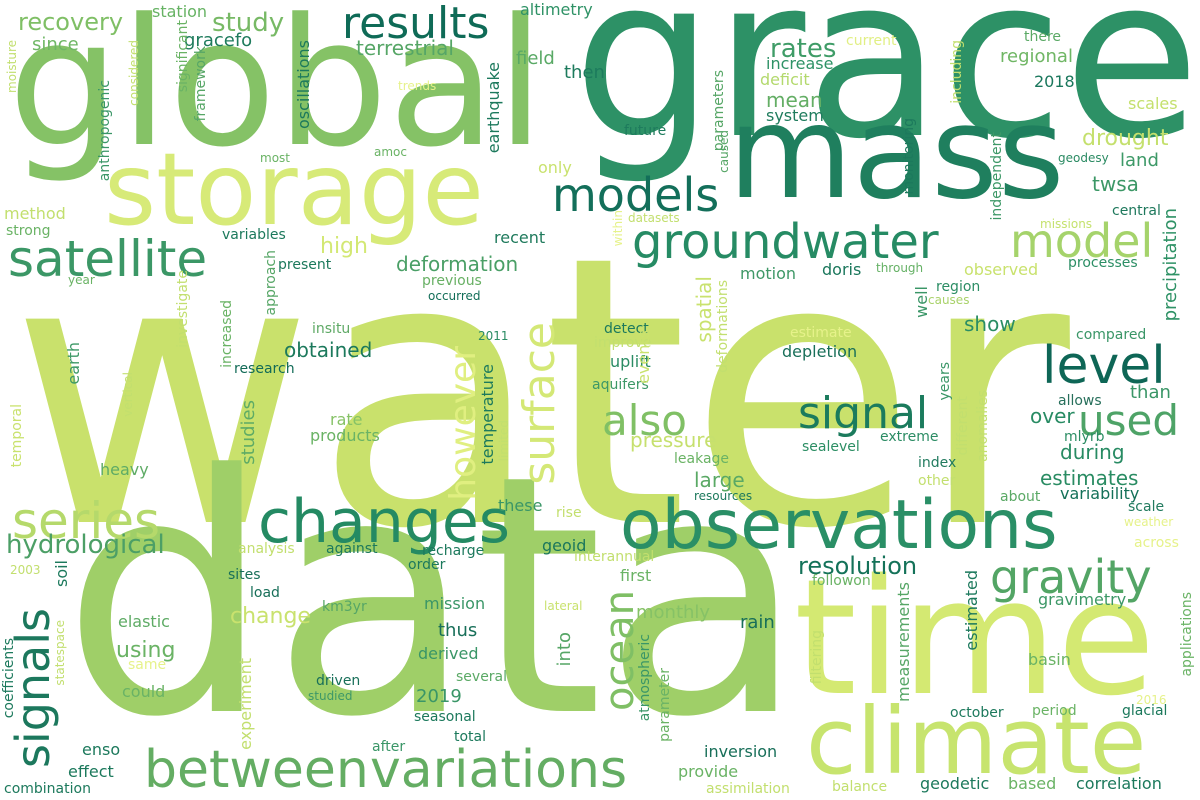 This screenshot has height=800, width=1200. Describe the element at coordinates (303, 85) in the screenshot. I see `word: oscillations` at that location.